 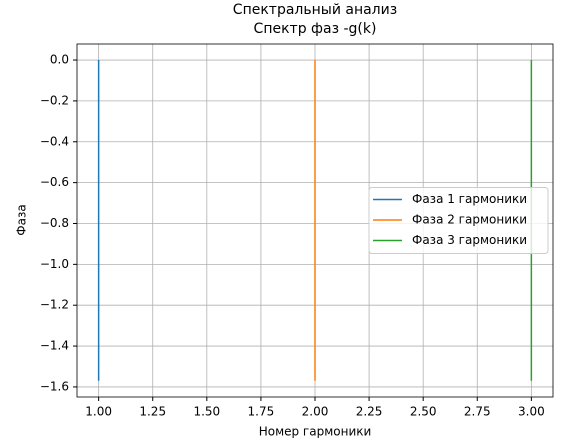 What do you see at coordinates (22, 219) in the screenshot?
I see `y-axis-label: Фаза` at bounding box center [22, 219].